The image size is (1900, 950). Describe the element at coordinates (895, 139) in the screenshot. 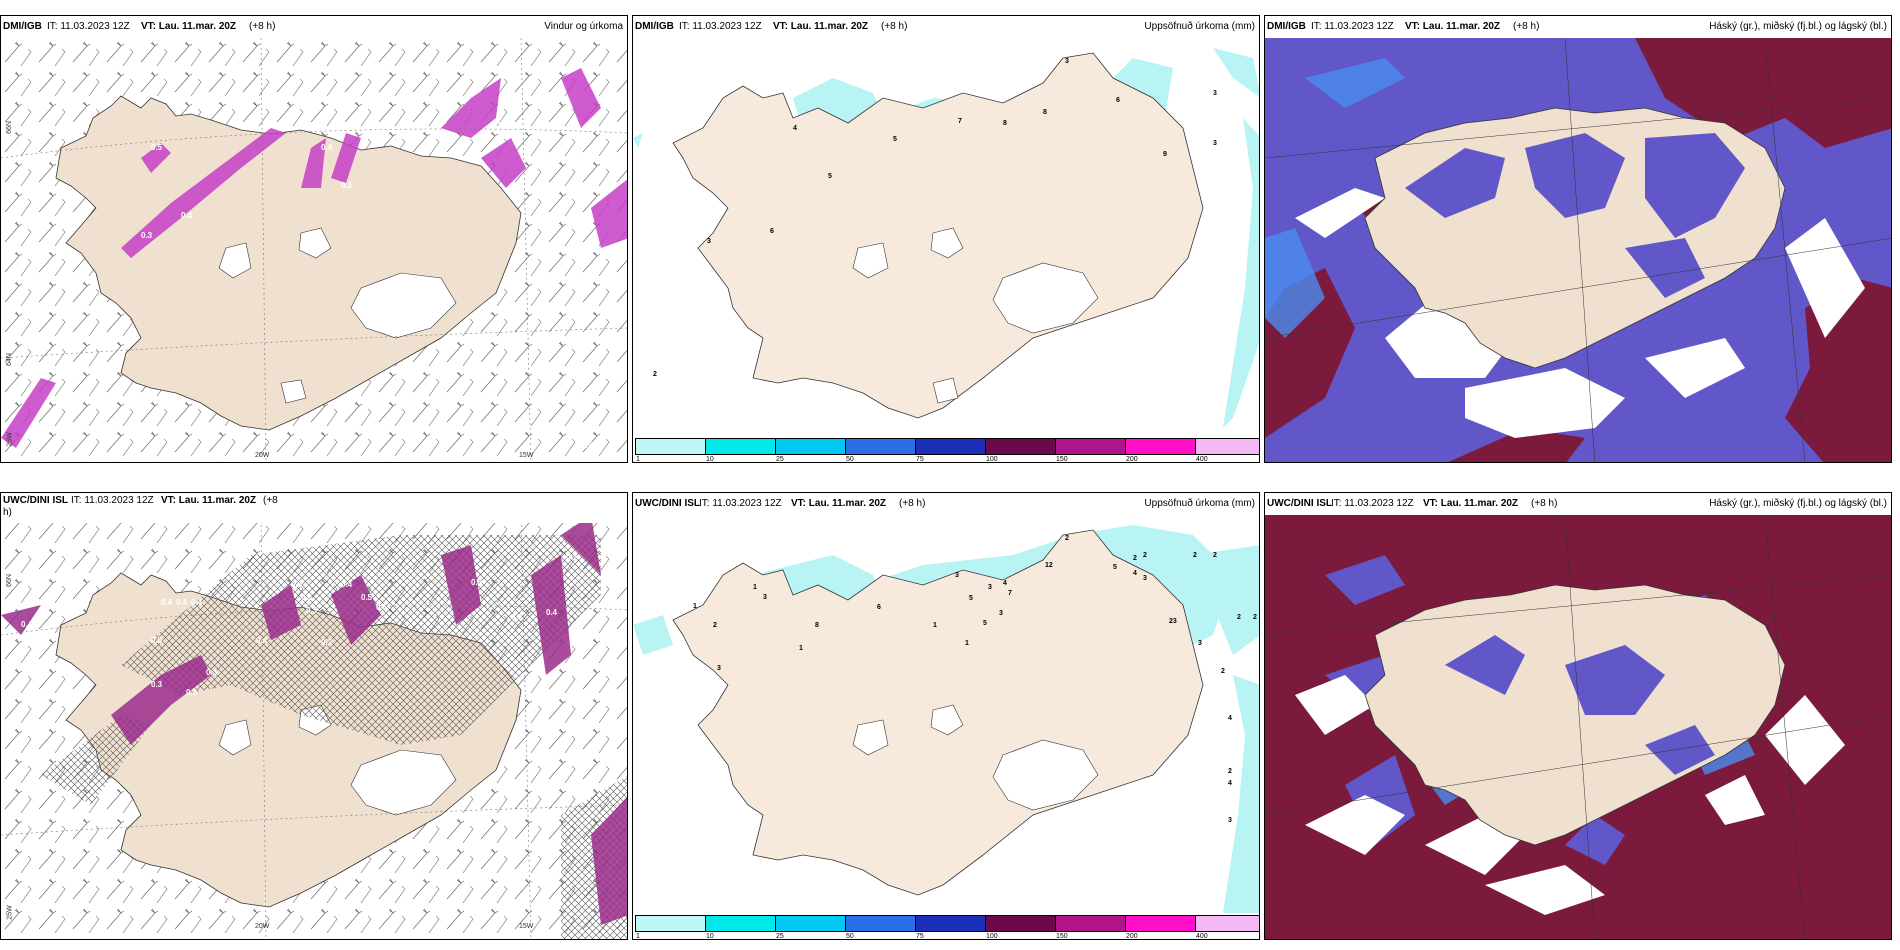

I see `svg-text: 5` at that location.